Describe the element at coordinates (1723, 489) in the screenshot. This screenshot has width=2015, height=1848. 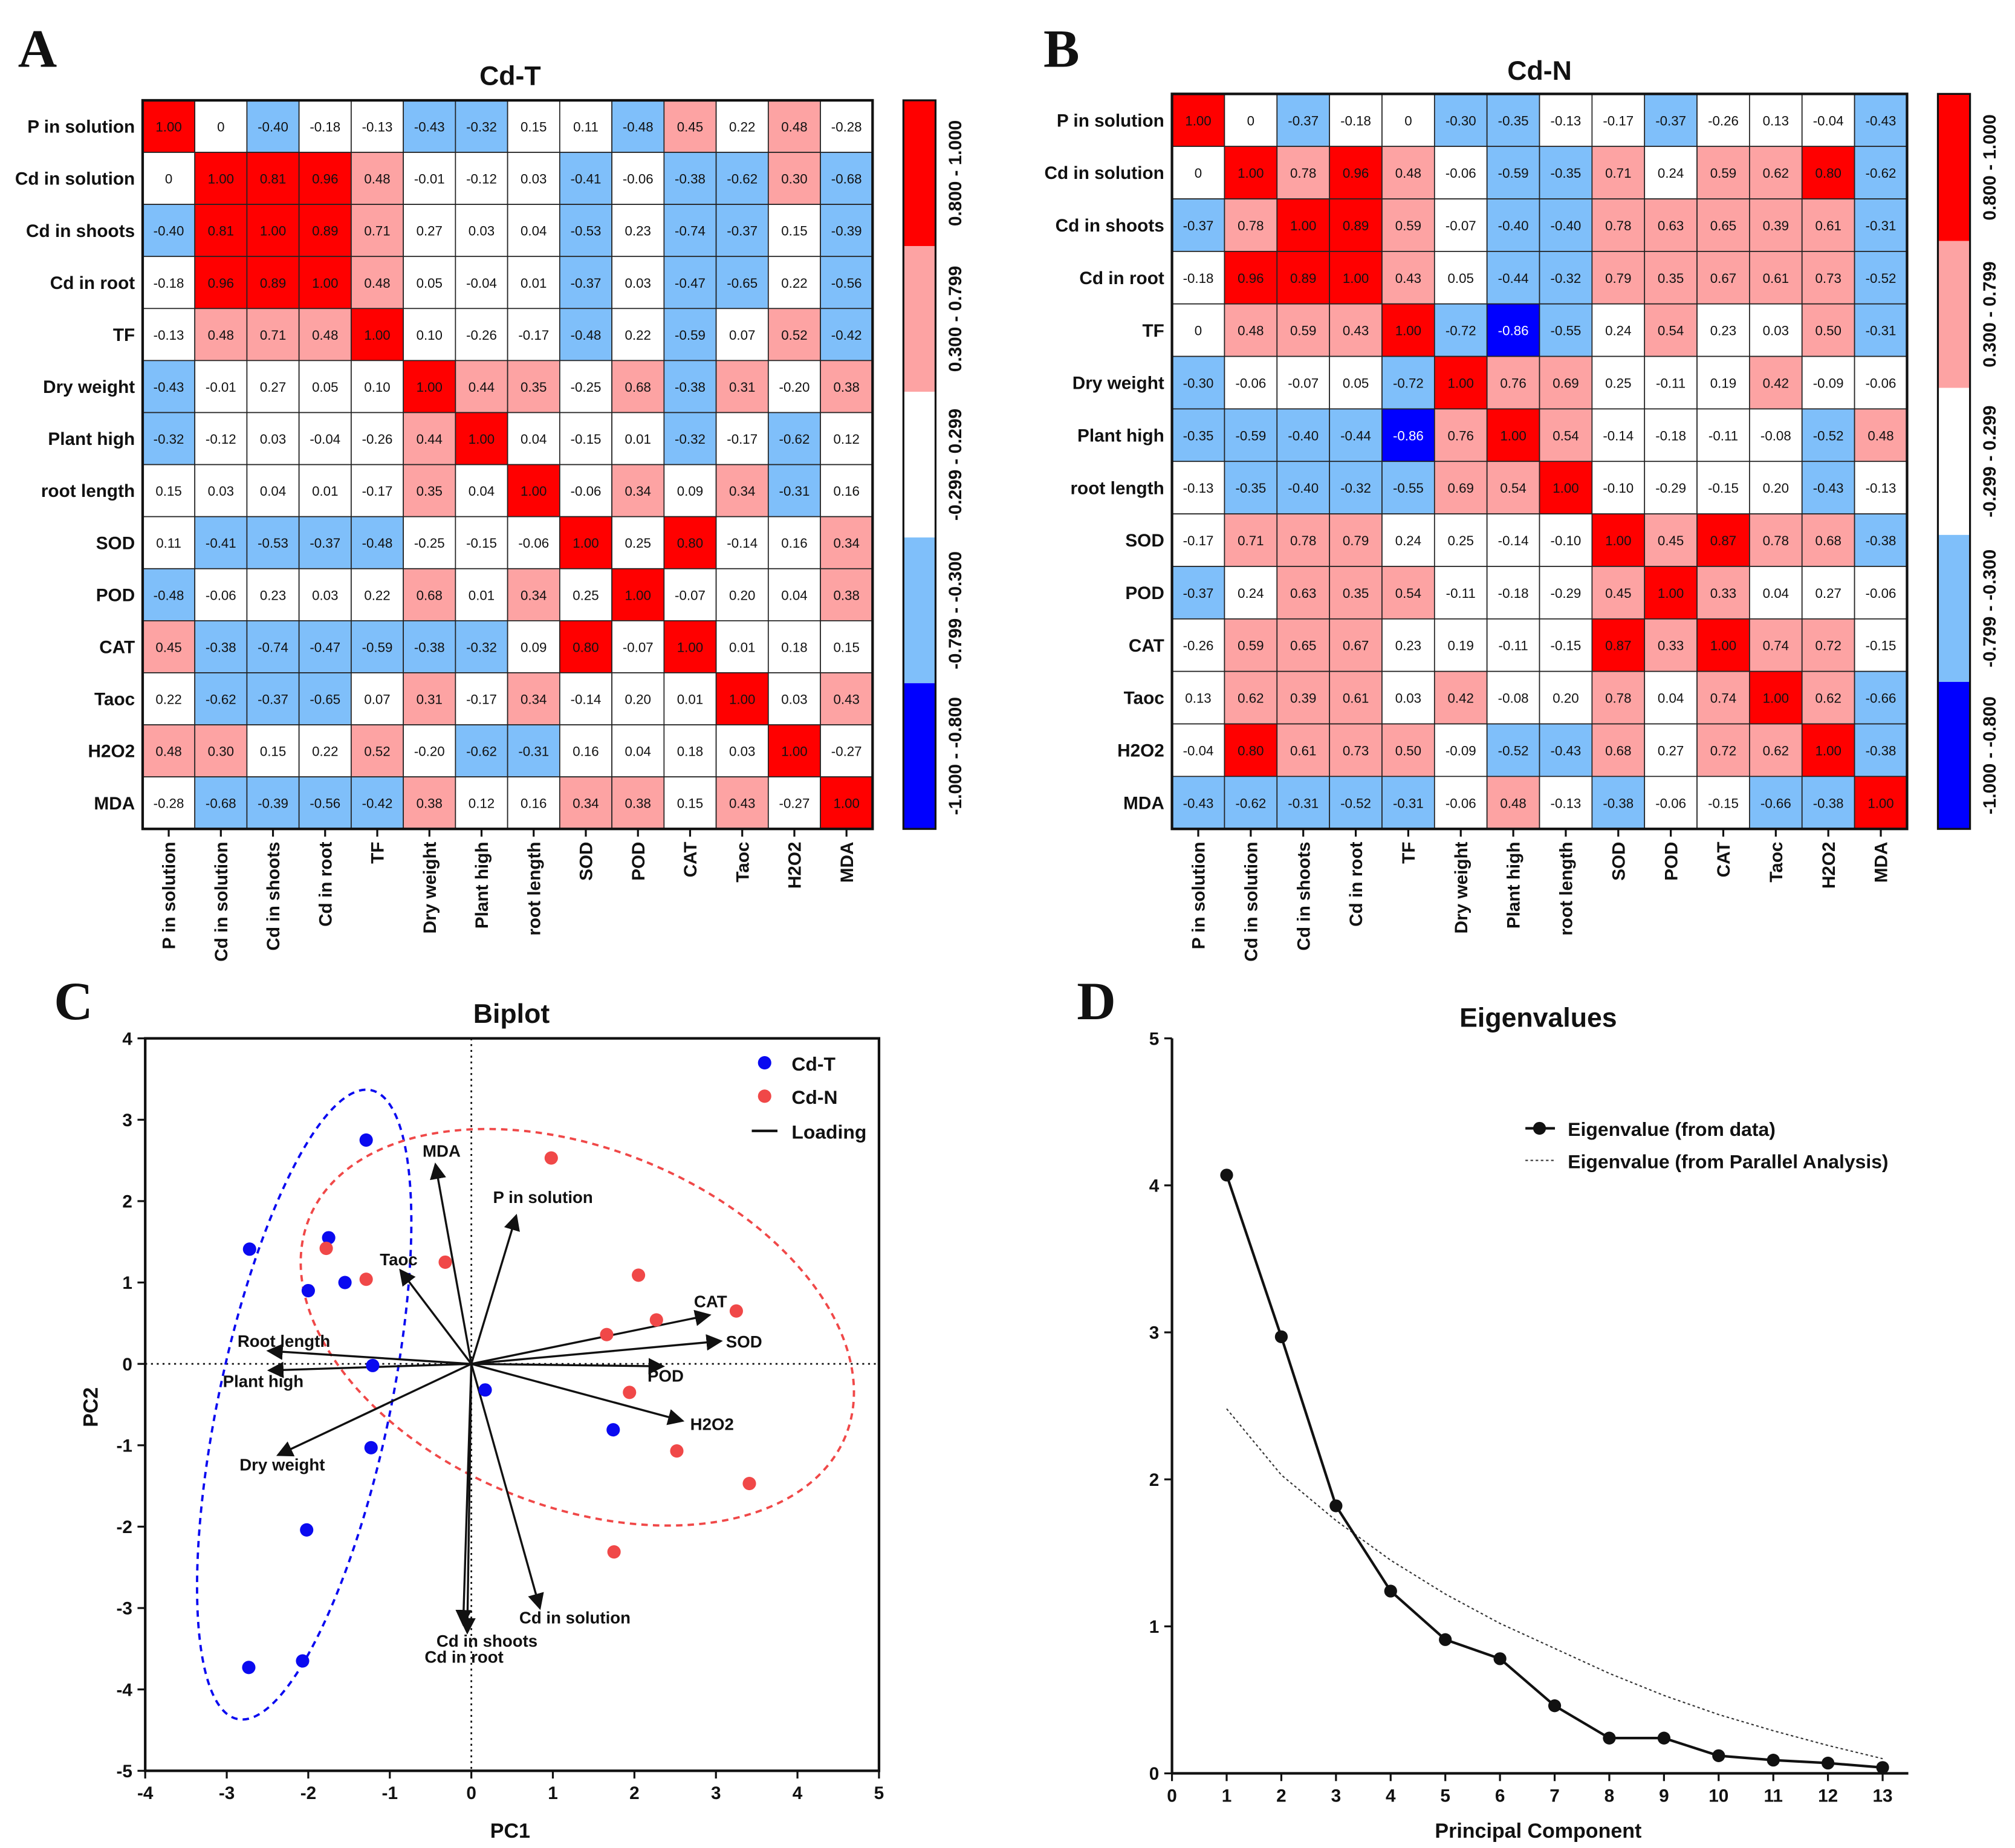
I see `cell-value: -0.15` at that location.